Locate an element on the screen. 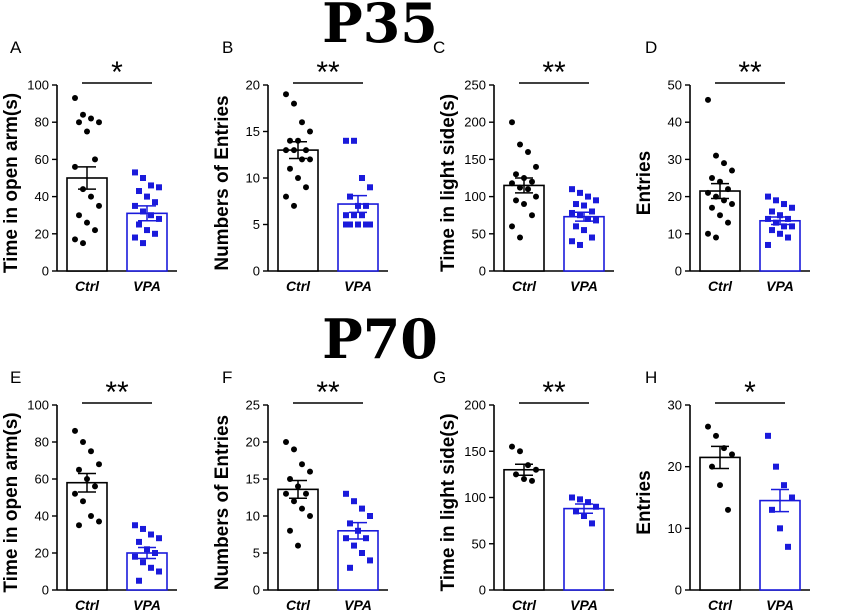  y-tick-label: 60 is located at coordinates (42, 479).